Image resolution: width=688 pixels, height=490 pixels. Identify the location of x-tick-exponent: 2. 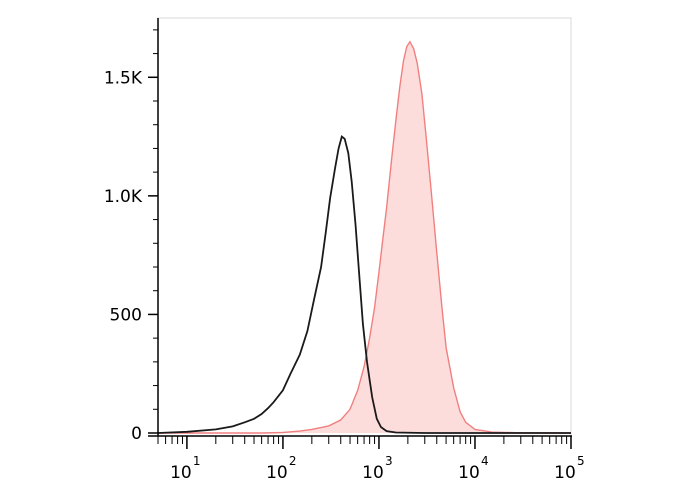
(293, 461).